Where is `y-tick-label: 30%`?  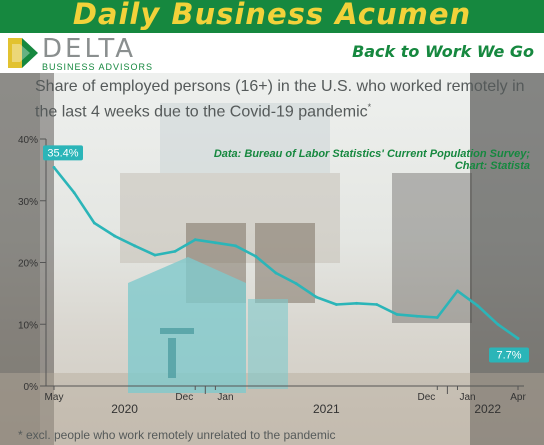 y-tick-label: 30% is located at coordinates (28, 202).